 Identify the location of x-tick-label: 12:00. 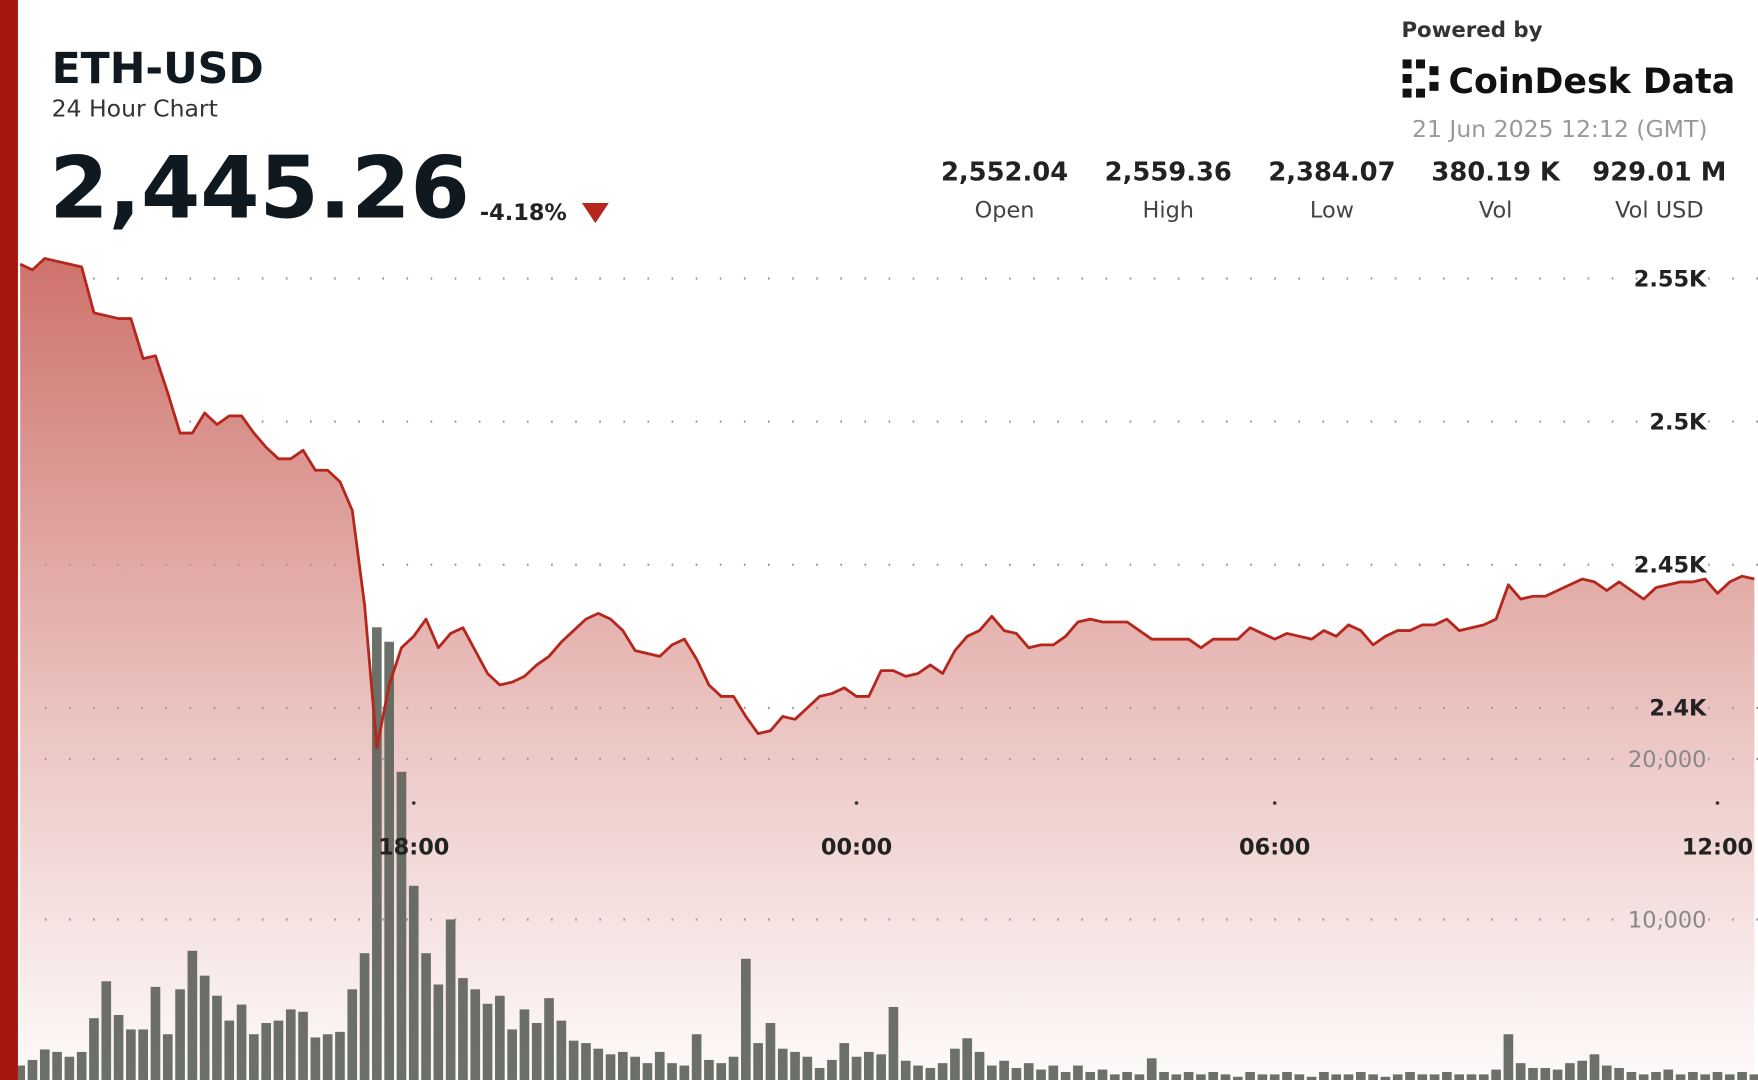
(1717, 848).